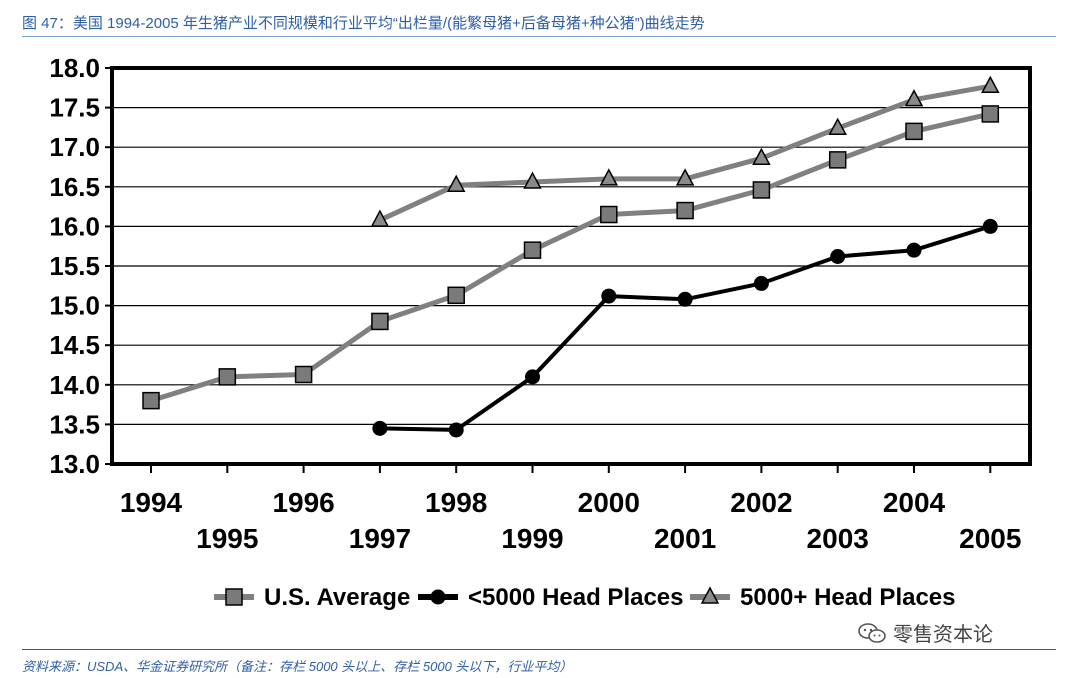 This screenshot has height=678, width=1078. What do you see at coordinates (74, 68) in the screenshot?
I see `y-tick-label: 18.0` at bounding box center [74, 68].